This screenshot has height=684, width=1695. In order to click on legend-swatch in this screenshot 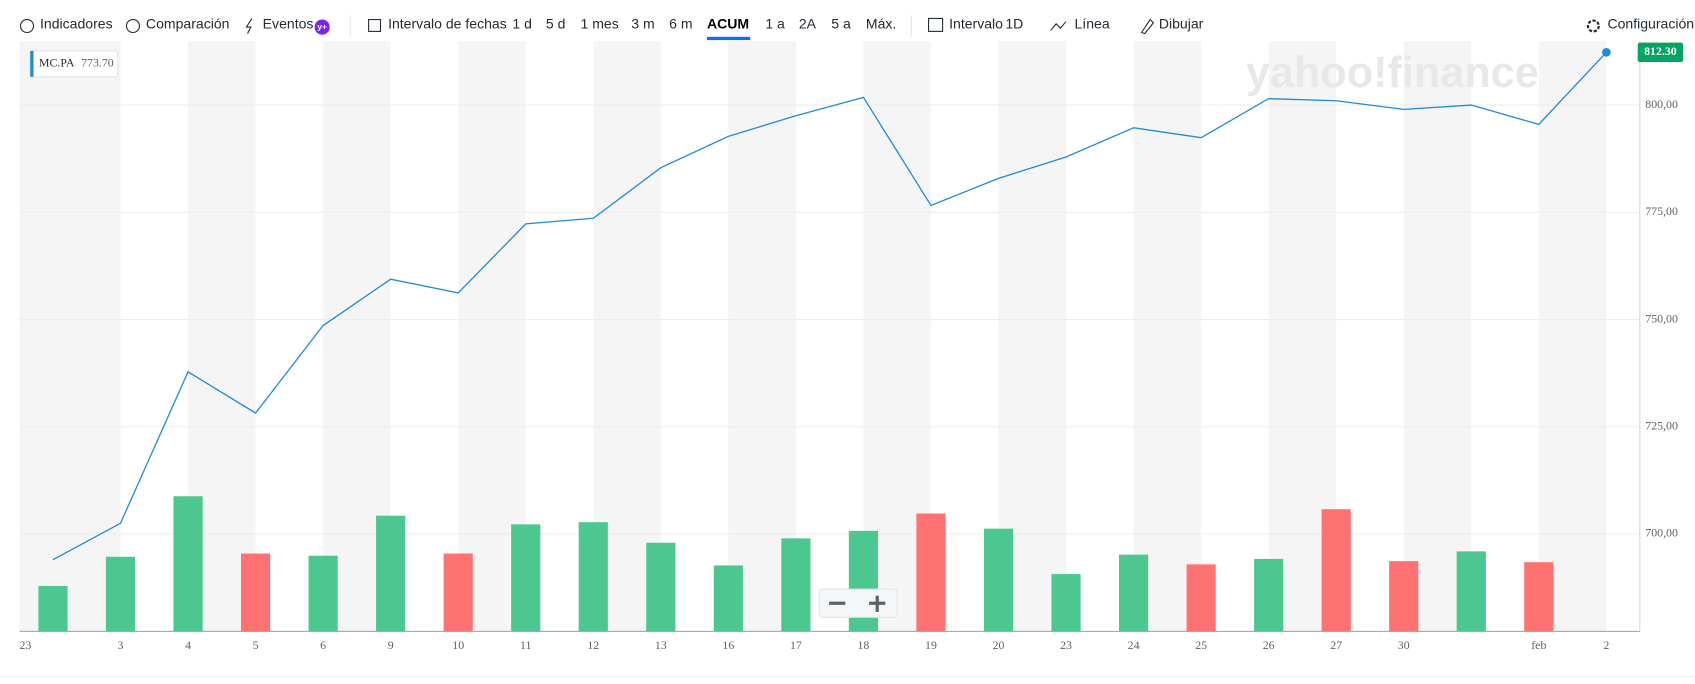, I will do `click(32, 63)`.